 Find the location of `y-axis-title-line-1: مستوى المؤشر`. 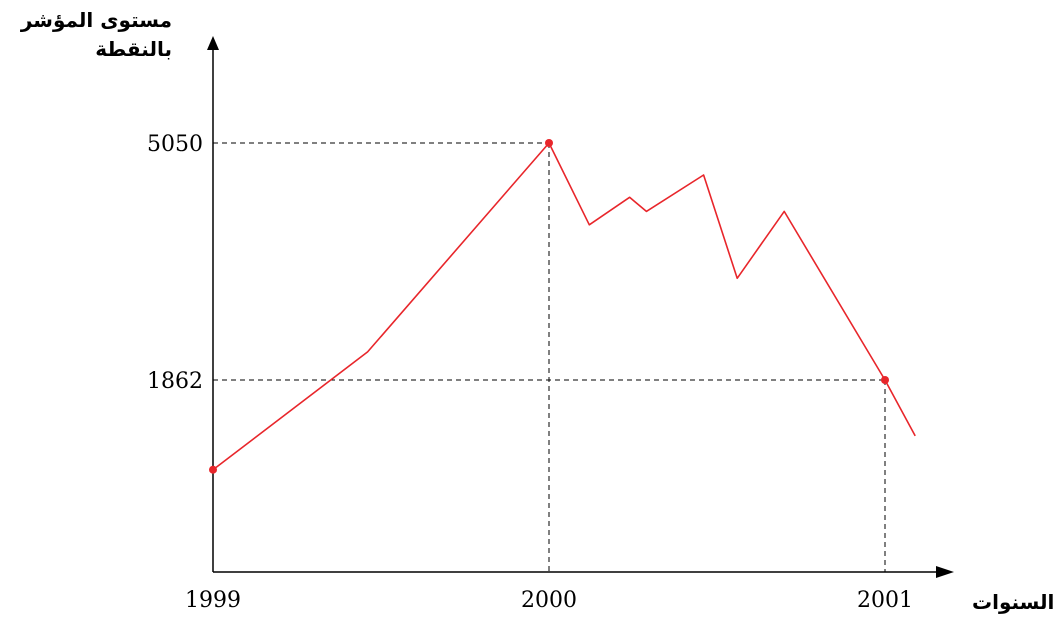

y-axis-title-line-1: مستوى المؤشر is located at coordinates (96, 20).